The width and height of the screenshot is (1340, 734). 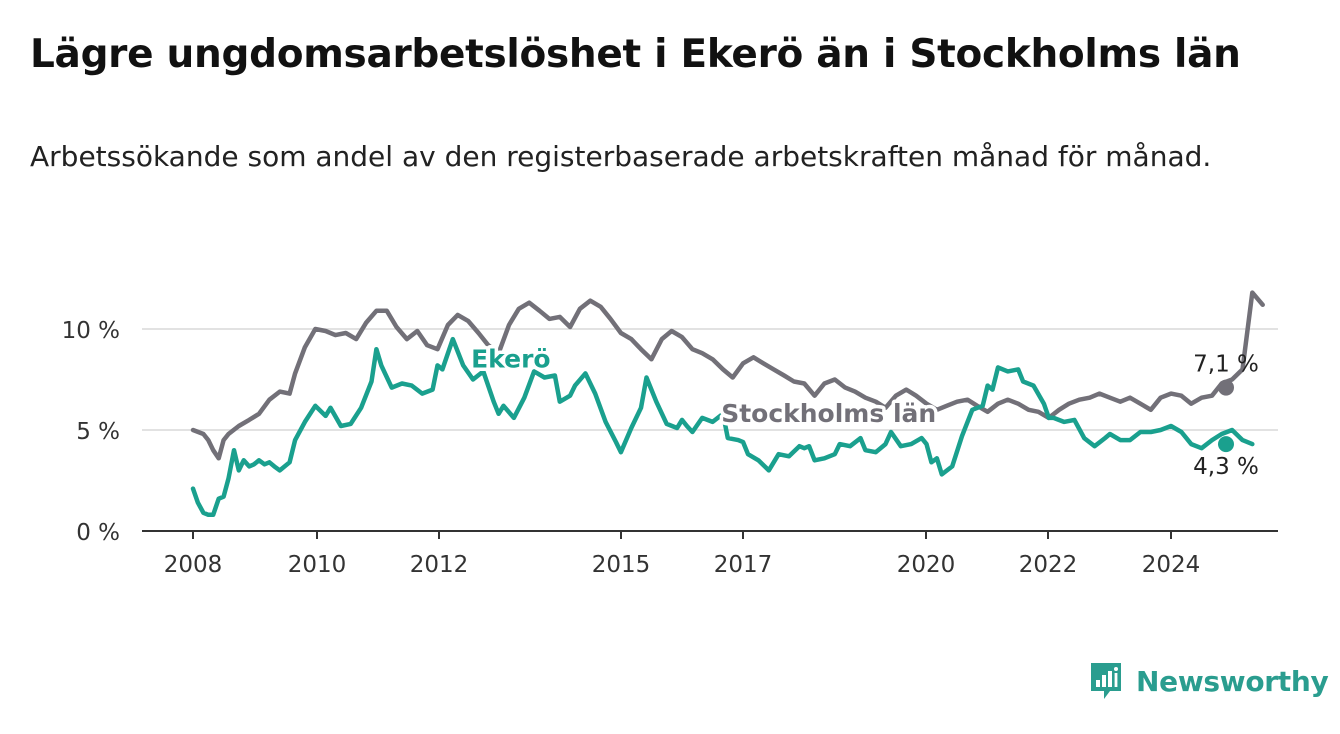 What do you see at coordinates (828, 413) in the screenshot?
I see `line-label-stockholms-lan: Stockholms län` at bounding box center [828, 413].